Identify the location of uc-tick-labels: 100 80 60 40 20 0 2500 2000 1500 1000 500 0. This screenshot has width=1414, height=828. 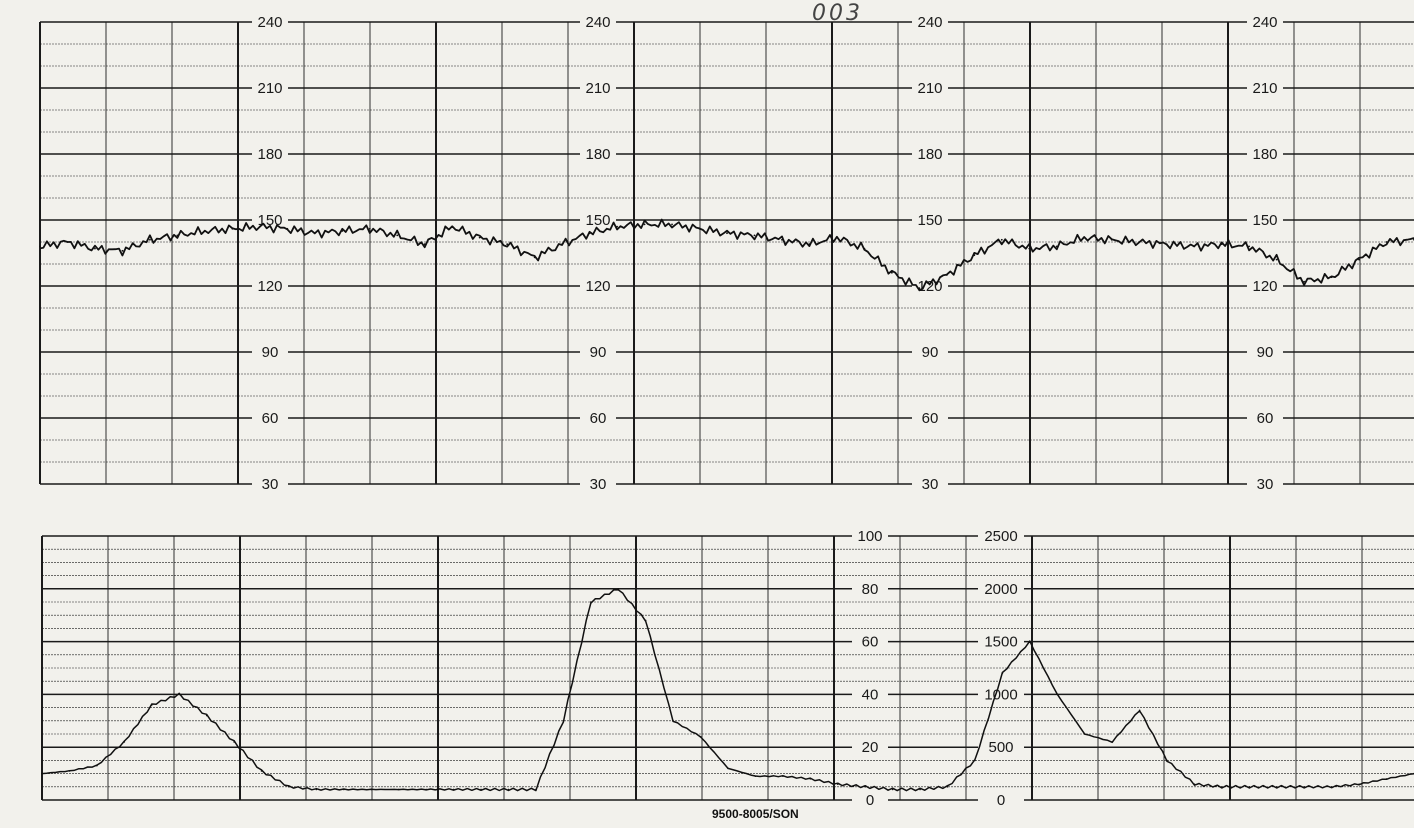
(938, 668).